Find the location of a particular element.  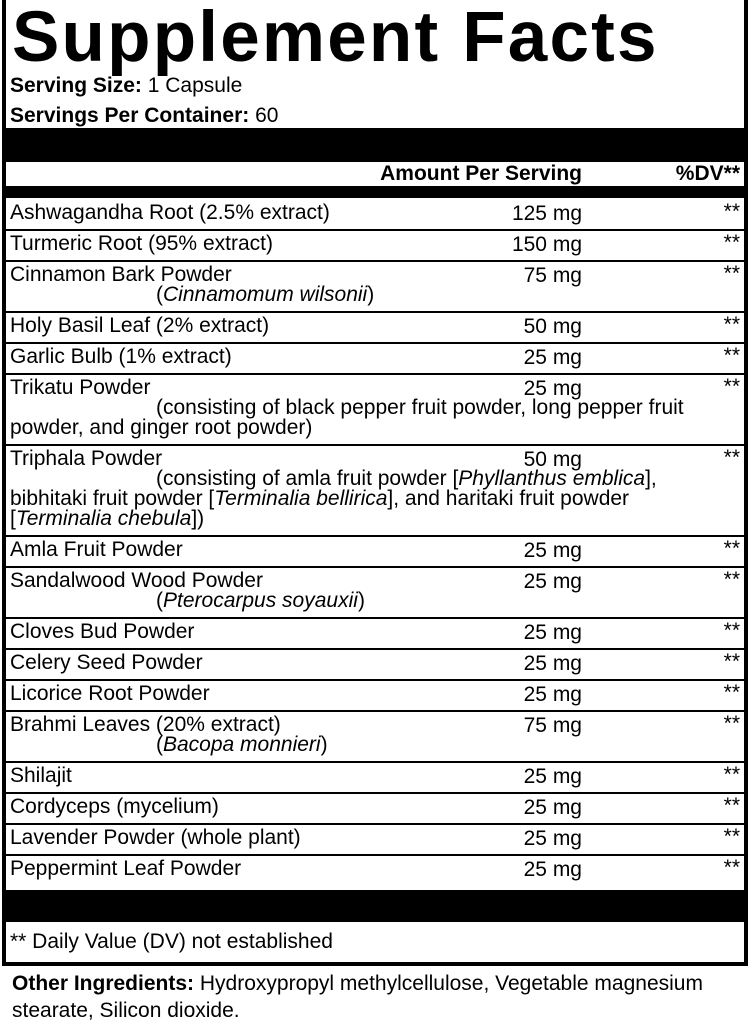

servings-per-container-value: 60 is located at coordinates (267, 115).